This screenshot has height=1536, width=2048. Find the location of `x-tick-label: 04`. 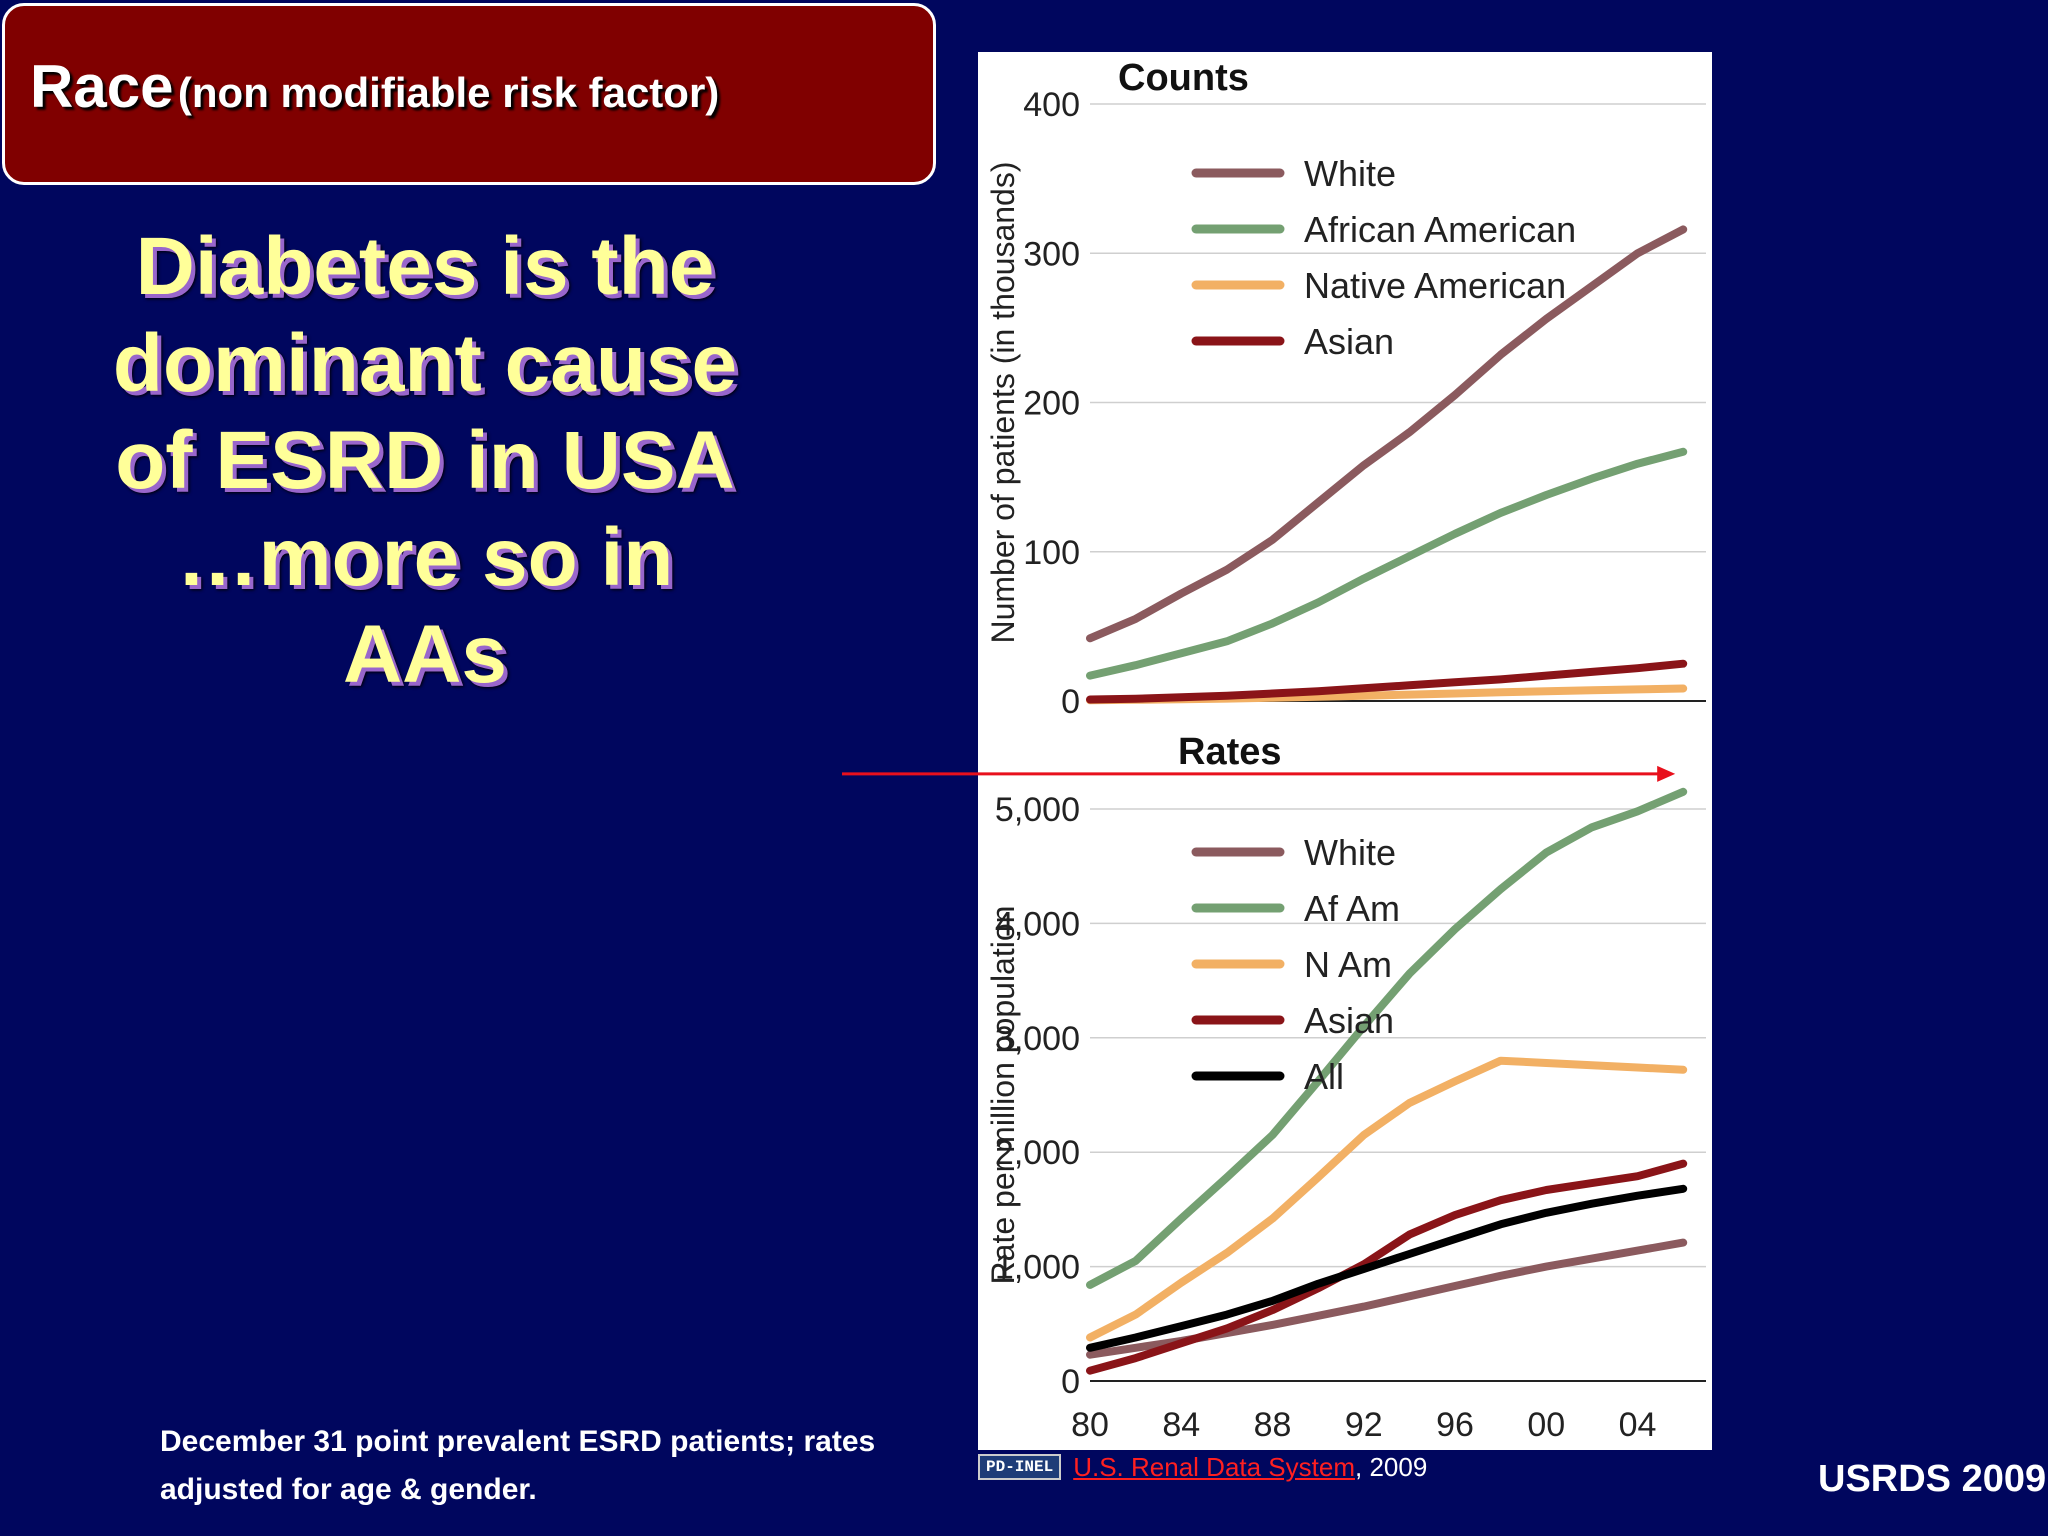

x-tick-label: 04 is located at coordinates (1638, 1425).